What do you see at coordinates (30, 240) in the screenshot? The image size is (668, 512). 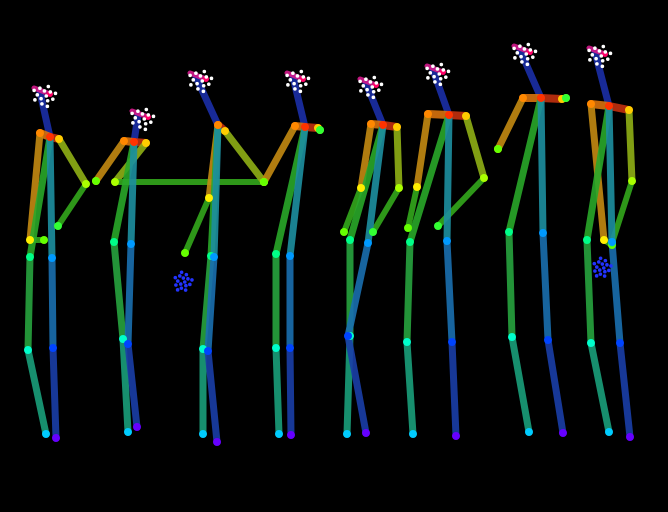 I see `figure-1-elbow-left-joint` at bounding box center [30, 240].